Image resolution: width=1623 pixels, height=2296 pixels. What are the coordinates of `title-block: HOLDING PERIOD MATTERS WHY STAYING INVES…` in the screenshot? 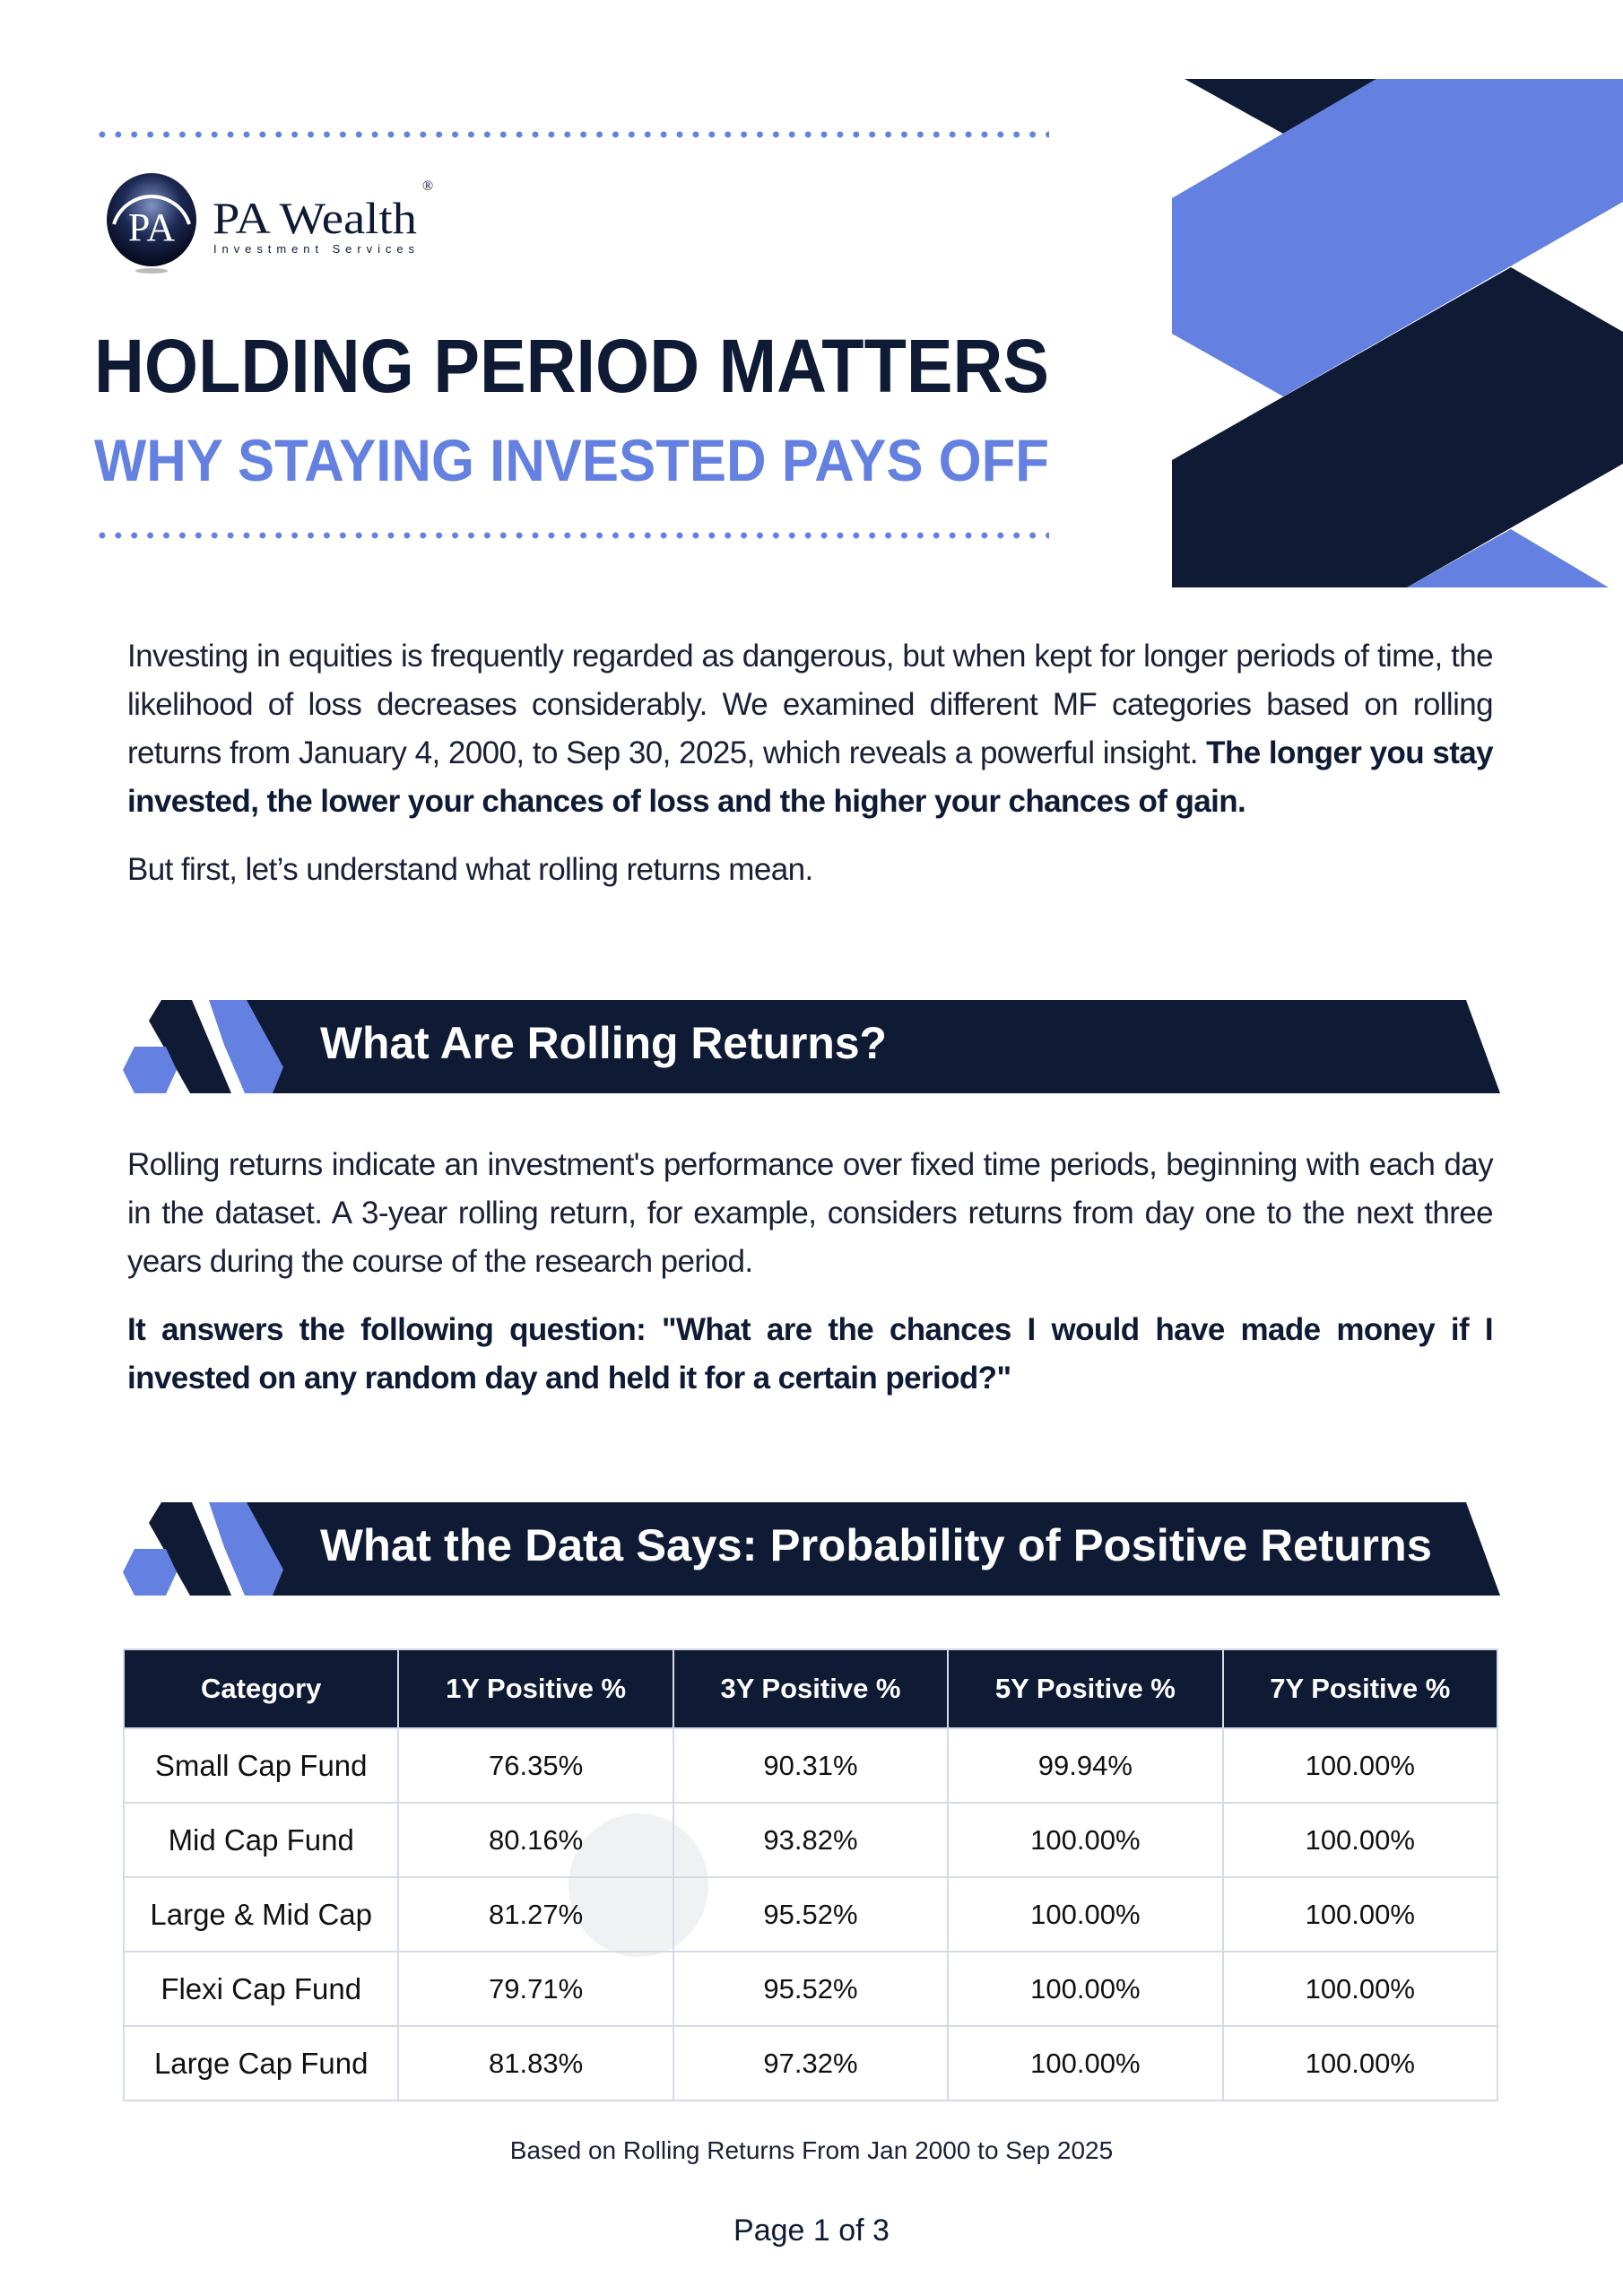 It's located at (571, 408).